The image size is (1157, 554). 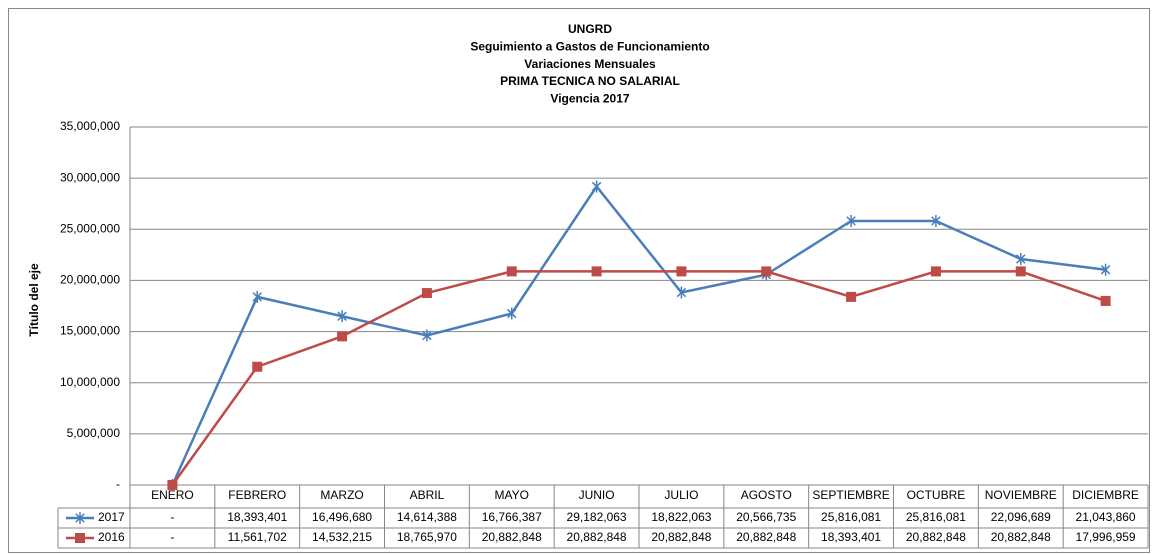 I want to click on chart-title: Vigencia 2017, so click(x=589, y=98).